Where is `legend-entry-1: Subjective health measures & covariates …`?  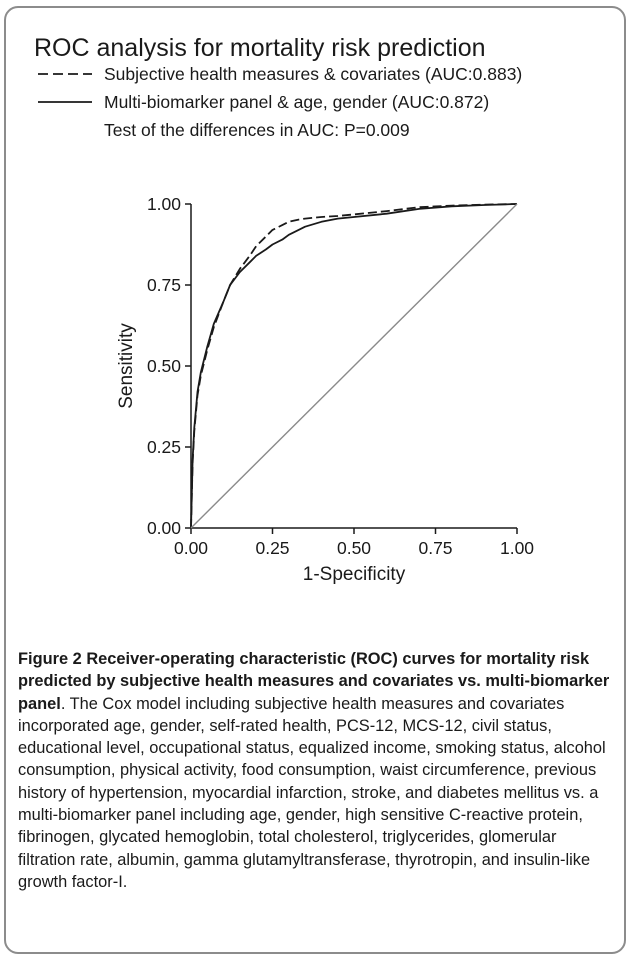
legend-entry-1: Subjective health measures & covariates … is located at coordinates (313, 74).